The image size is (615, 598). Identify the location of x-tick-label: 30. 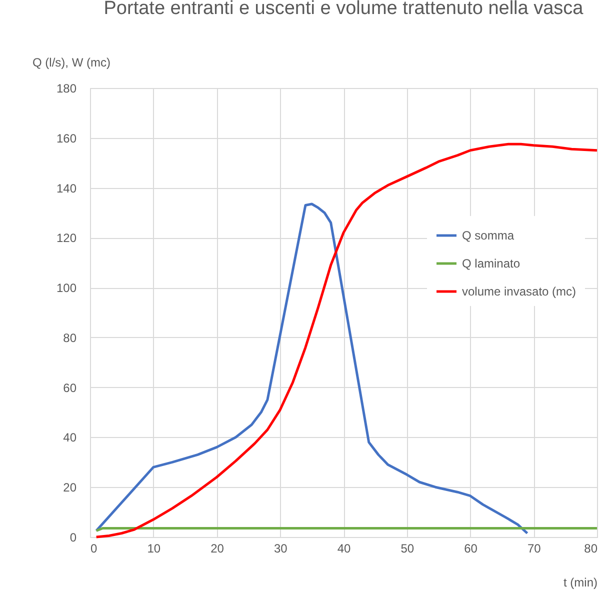
(281, 549).